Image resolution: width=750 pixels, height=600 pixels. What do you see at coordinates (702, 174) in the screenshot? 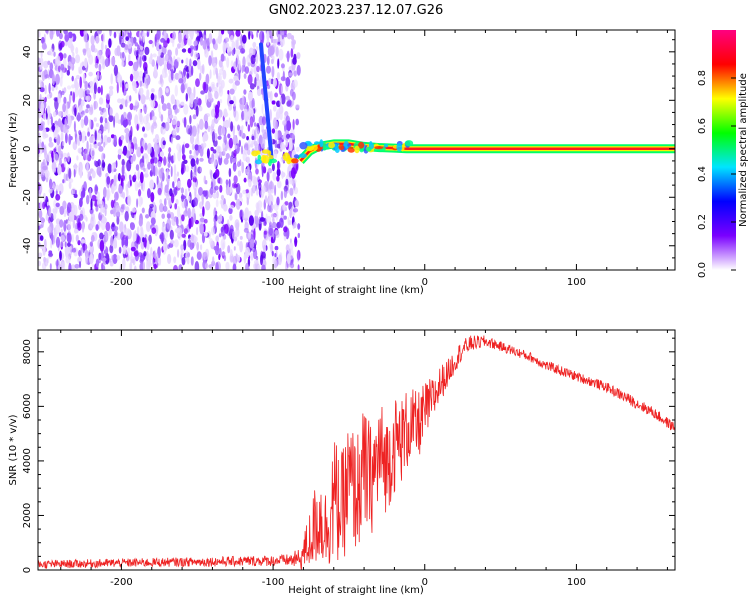
I see `colorbar-tick-label: 0.4` at bounding box center [702, 174].